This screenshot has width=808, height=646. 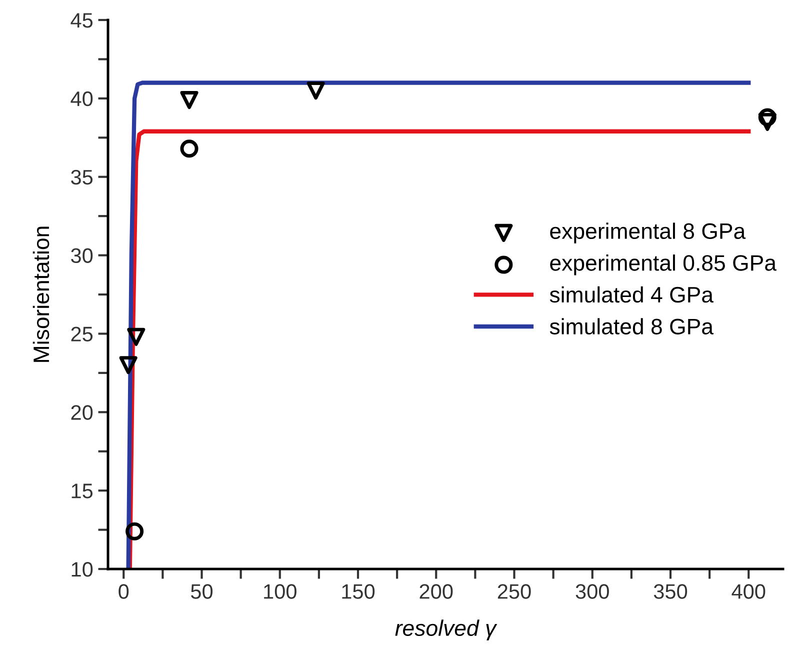 I want to click on x-tick-label: 50, so click(x=202, y=591).